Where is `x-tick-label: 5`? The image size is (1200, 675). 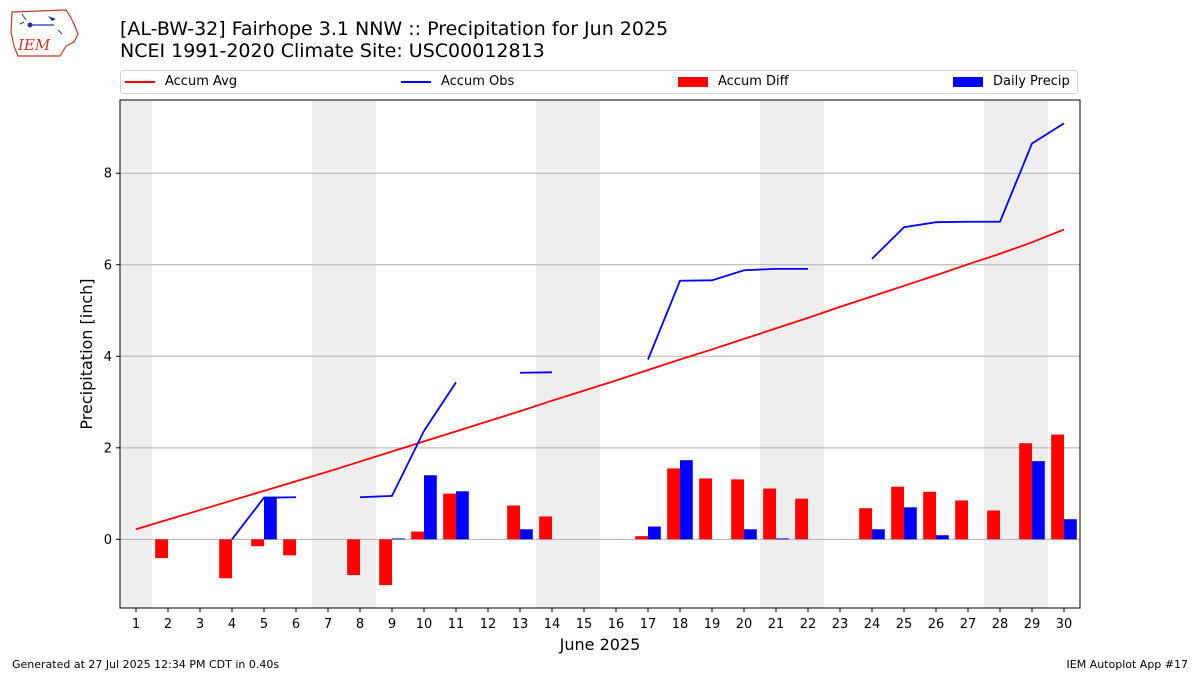 x-tick-label: 5 is located at coordinates (264, 624).